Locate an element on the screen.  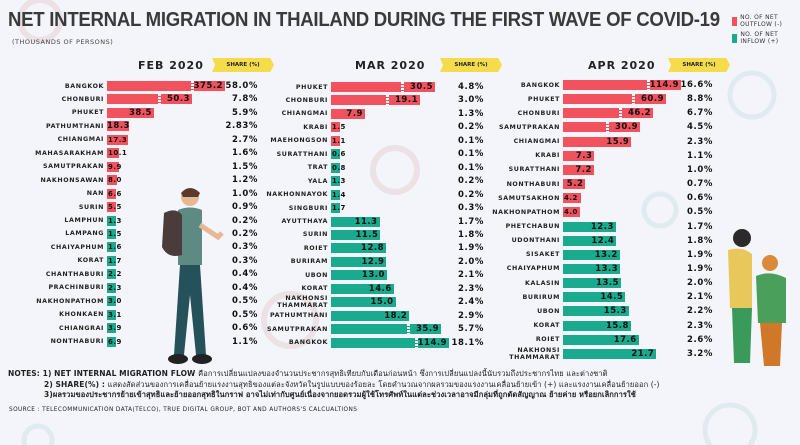
notes-label: NOTES: is located at coordinates (24, 373).